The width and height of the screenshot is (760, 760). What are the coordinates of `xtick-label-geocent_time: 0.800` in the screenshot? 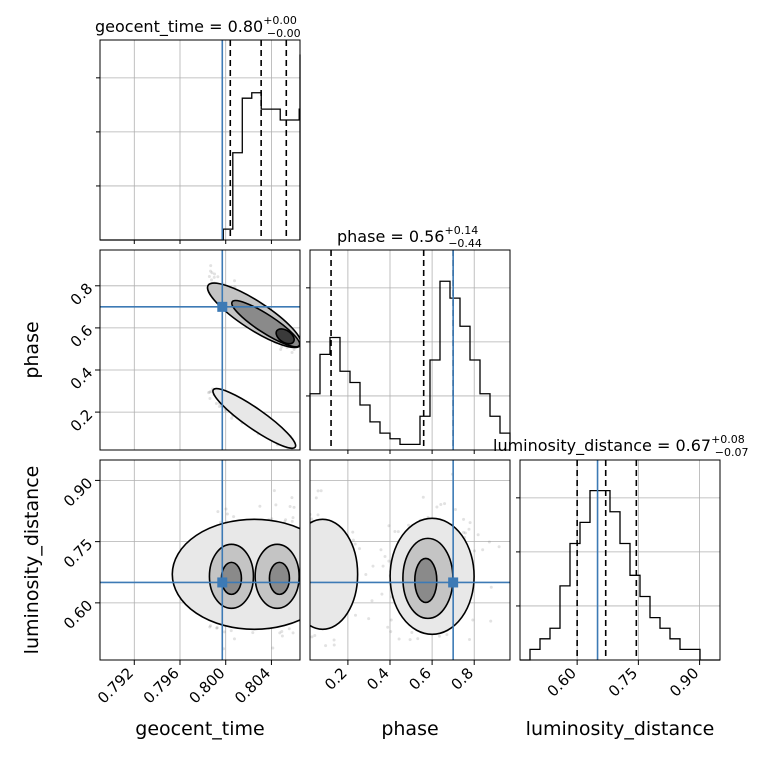 It's located at (206, 685).